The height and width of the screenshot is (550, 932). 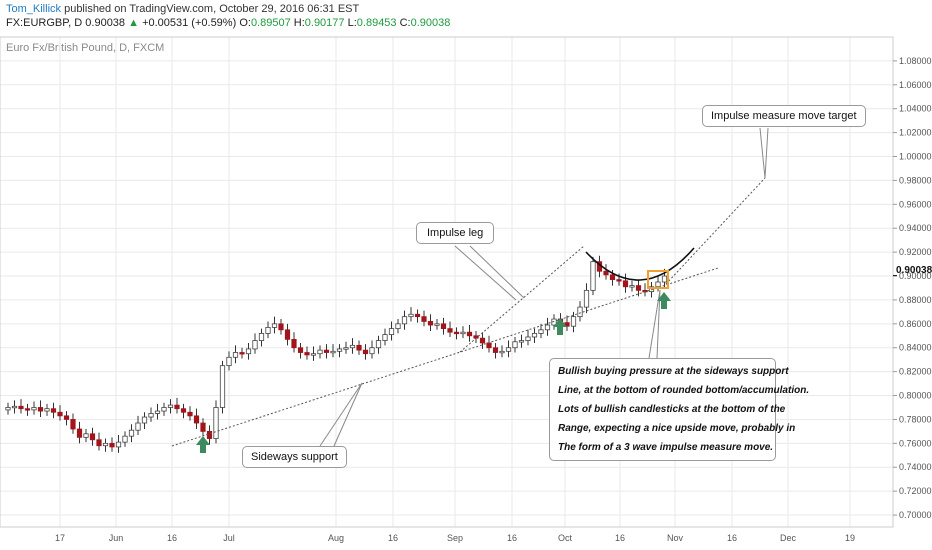 I want to click on low-label: L:, so click(x=352, y=23).